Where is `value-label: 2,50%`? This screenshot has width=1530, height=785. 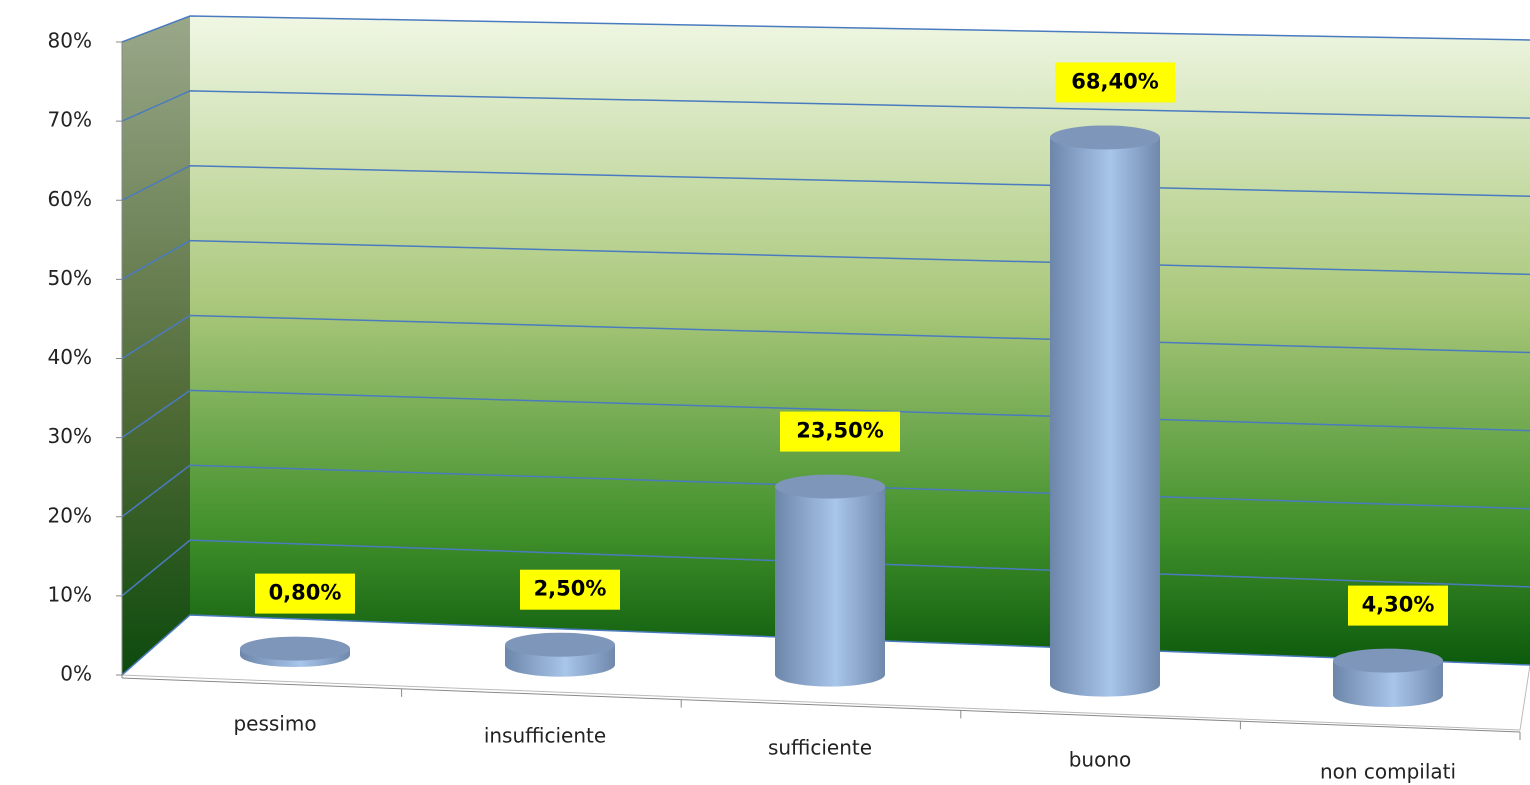 value-label: 2,50% is located at coordinates (570, 589).